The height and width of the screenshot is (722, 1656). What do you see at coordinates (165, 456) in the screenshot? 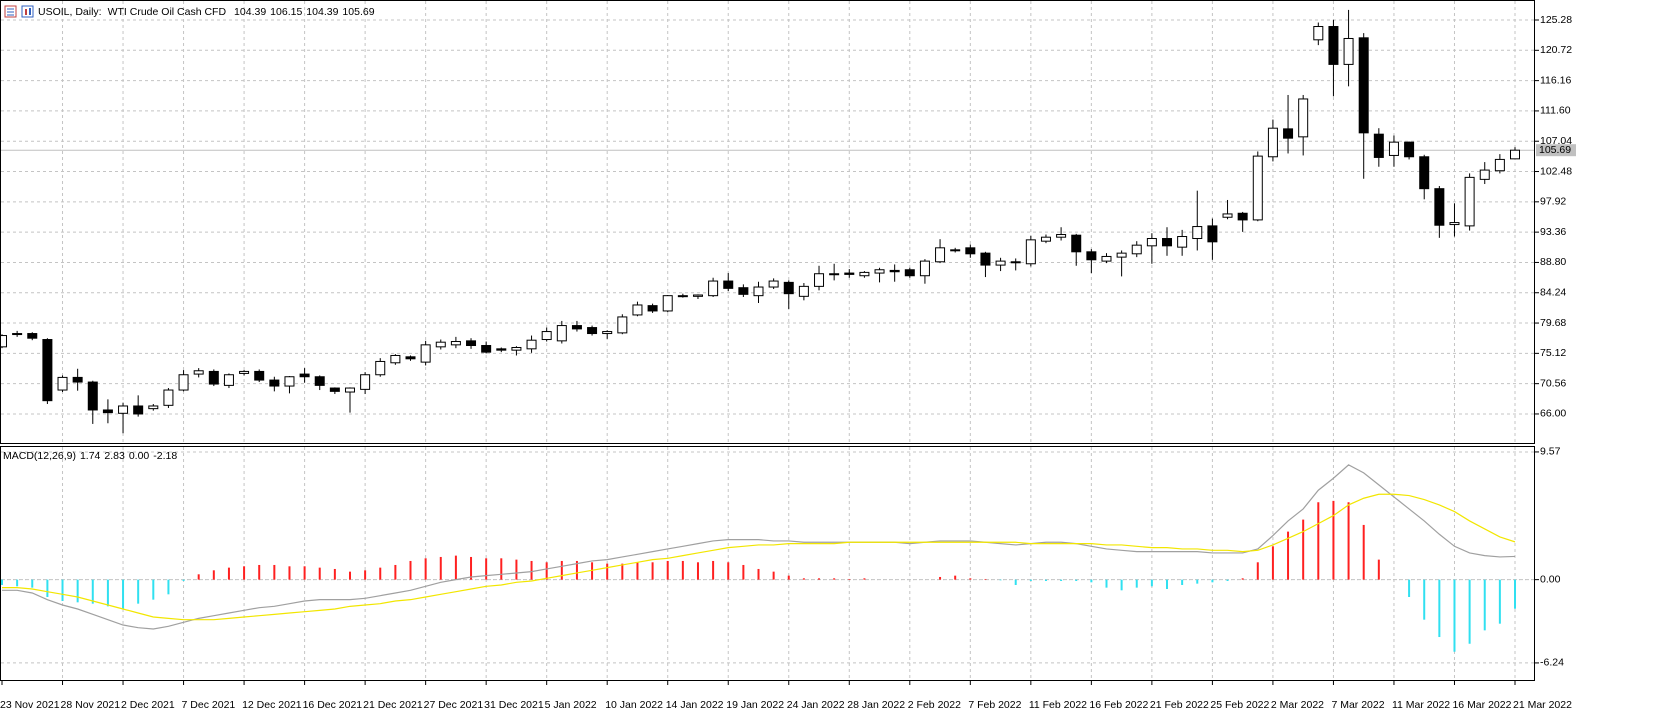
I see `macd-histogram-value: -2.18` at bounding box center [165, 456].